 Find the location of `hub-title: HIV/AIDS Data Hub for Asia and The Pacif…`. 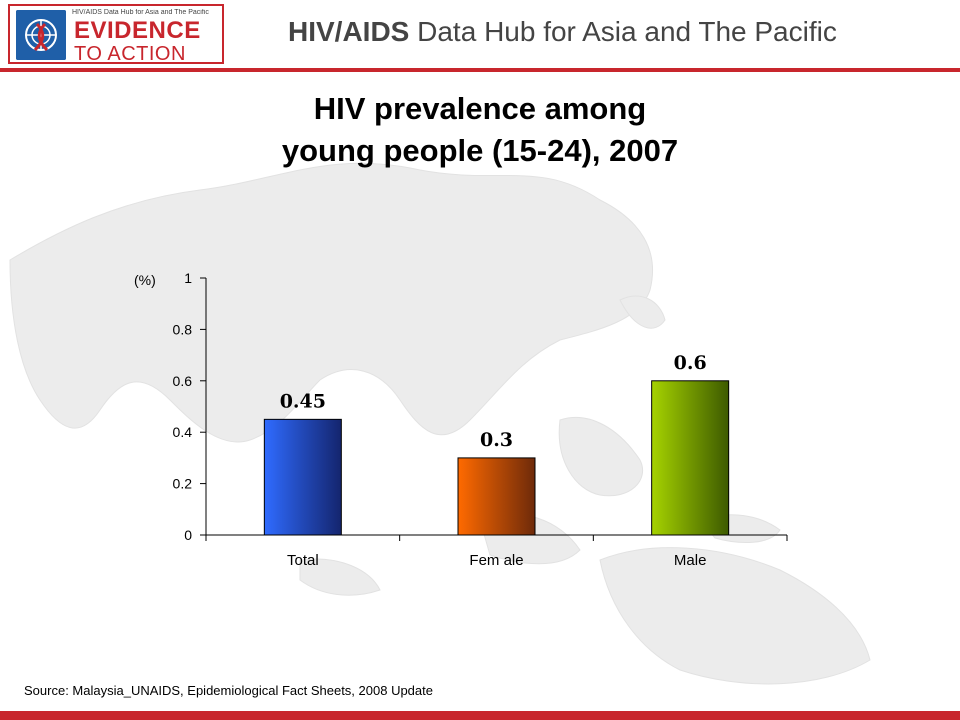

hub-title: HIV/AIDS Data Hub for Asia and The Pacif… is located at coordinates (562, 32).